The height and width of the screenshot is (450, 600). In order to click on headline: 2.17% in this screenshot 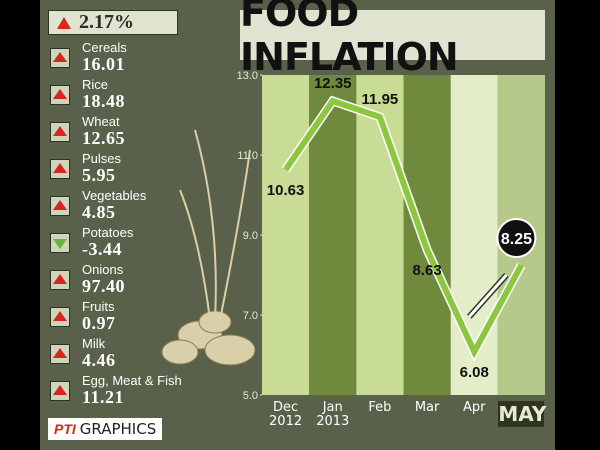, I will do `click(106, 22)`.